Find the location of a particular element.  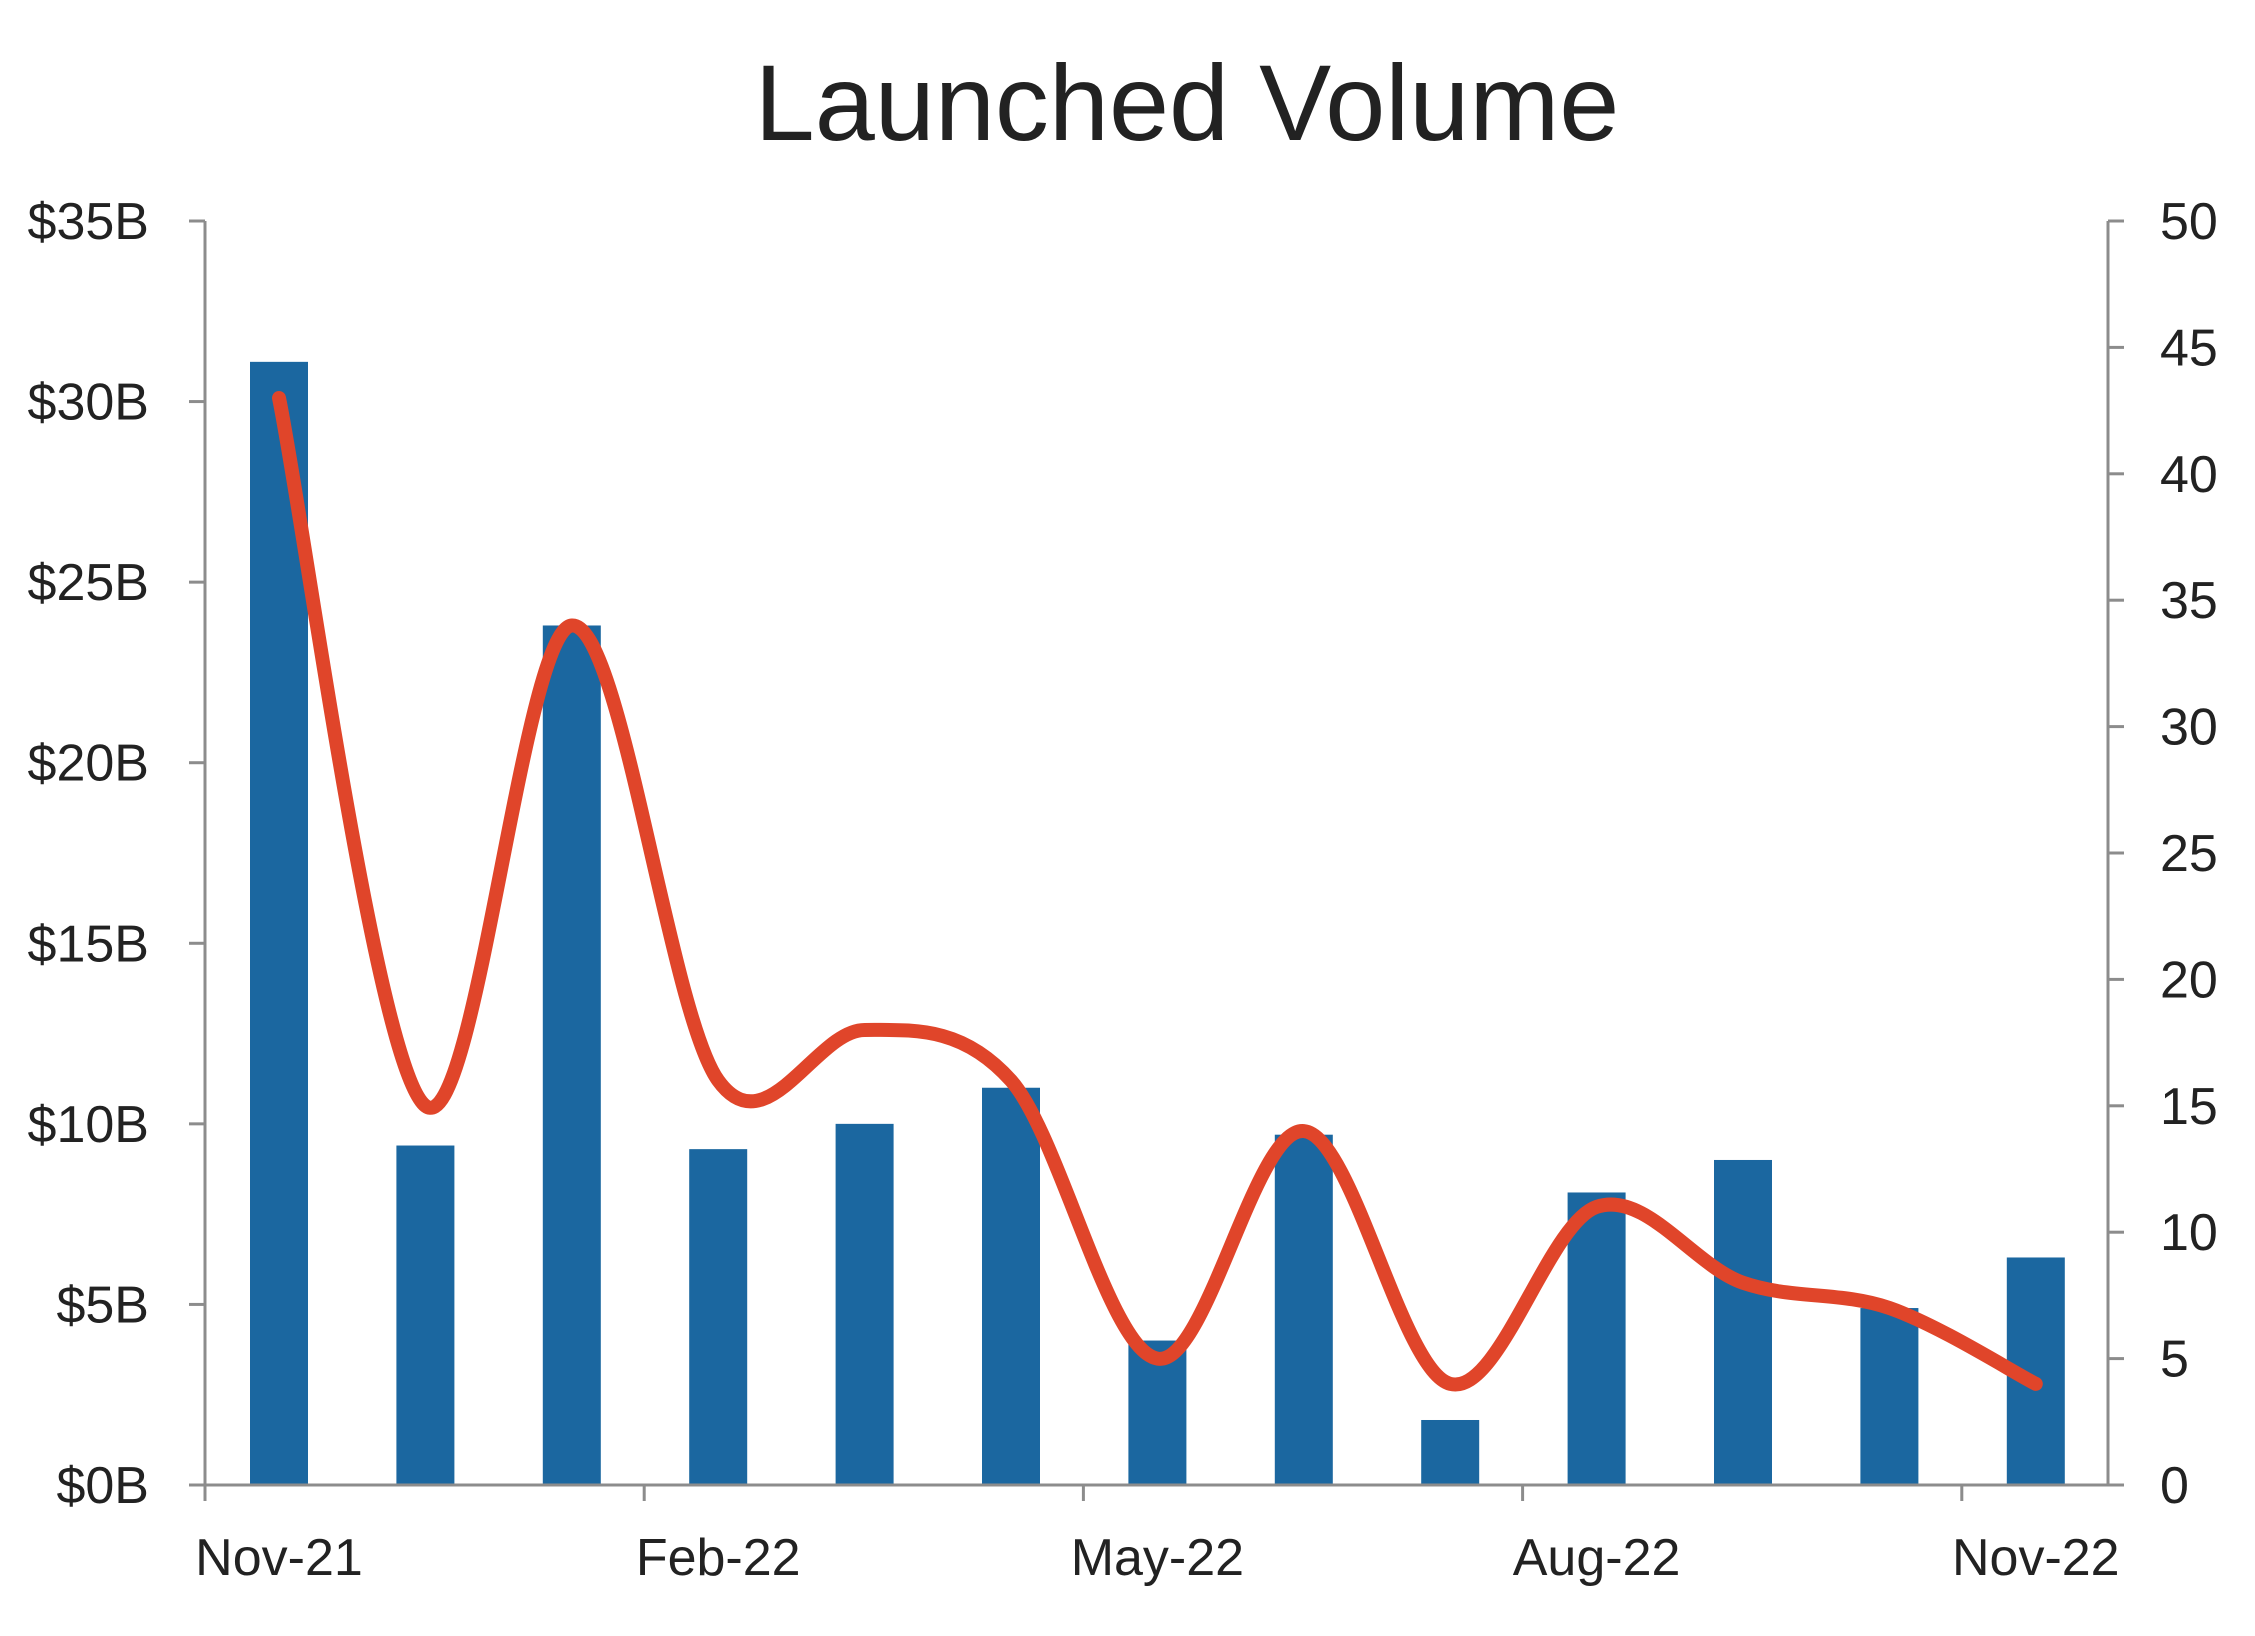

x-tick-label: Feb-22 is located at coordinates (718, 1558).